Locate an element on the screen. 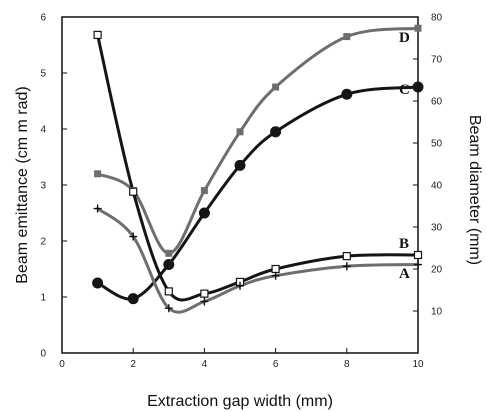  y2-tick-label: 30 is located at coordinates (437, 228).